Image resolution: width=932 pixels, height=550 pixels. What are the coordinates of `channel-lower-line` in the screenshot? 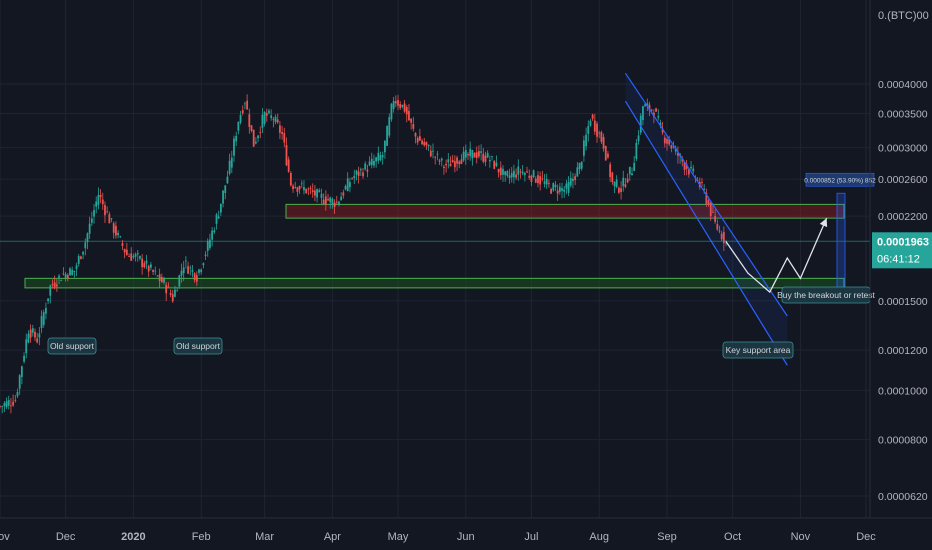 It's located at (706, 233).